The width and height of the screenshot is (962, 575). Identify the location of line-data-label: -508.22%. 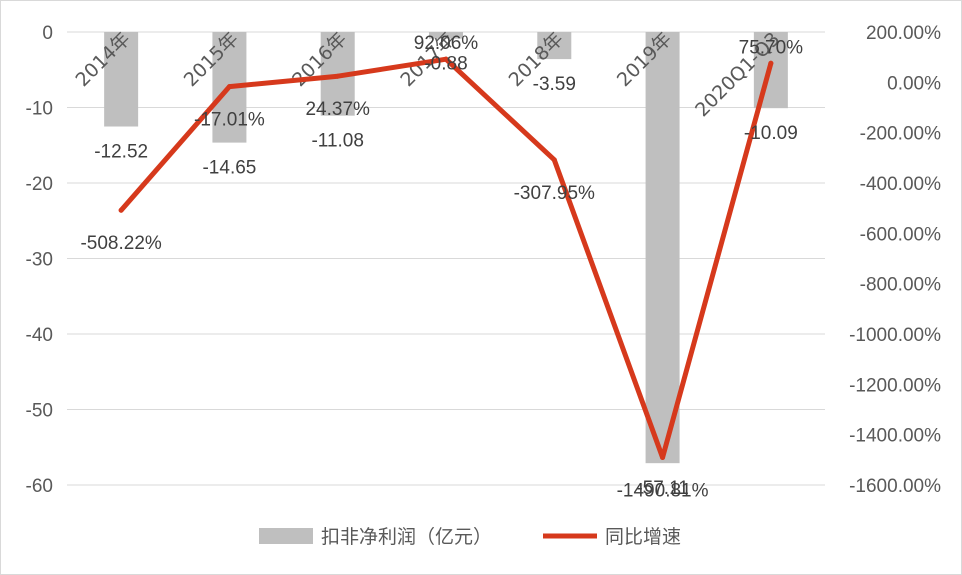
(120, 243).